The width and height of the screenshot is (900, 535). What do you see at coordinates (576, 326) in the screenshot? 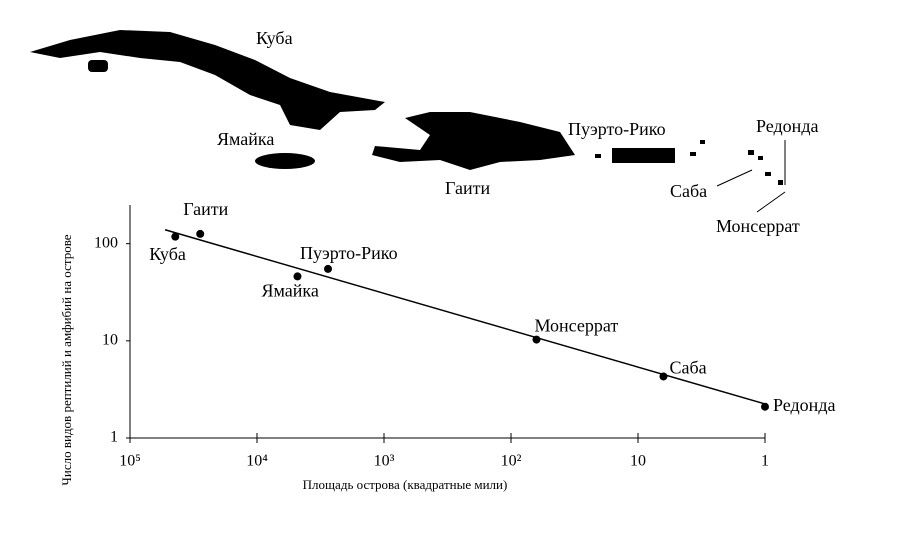
I see `point-label: Монсеррат` at bounding box center [576, 326].